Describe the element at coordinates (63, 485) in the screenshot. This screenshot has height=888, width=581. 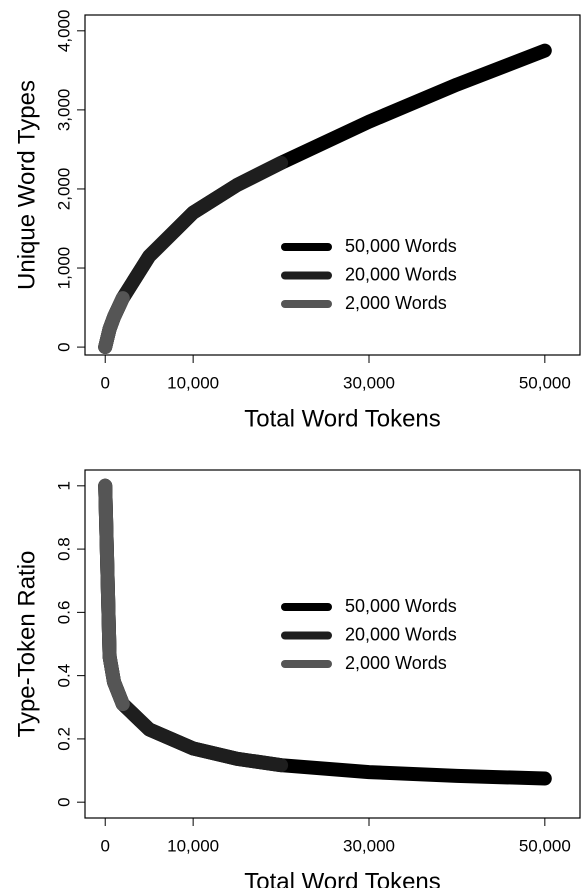
I see `y-tick-label: 1` at that location.